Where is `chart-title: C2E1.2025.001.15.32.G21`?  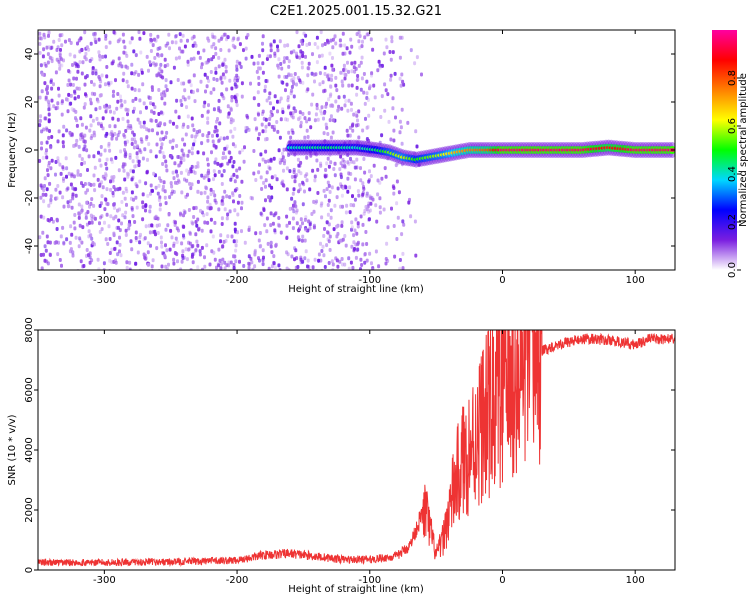 chart-title: C2E1.2025.001.15.32.G21 is located at coordinates (356, 11).